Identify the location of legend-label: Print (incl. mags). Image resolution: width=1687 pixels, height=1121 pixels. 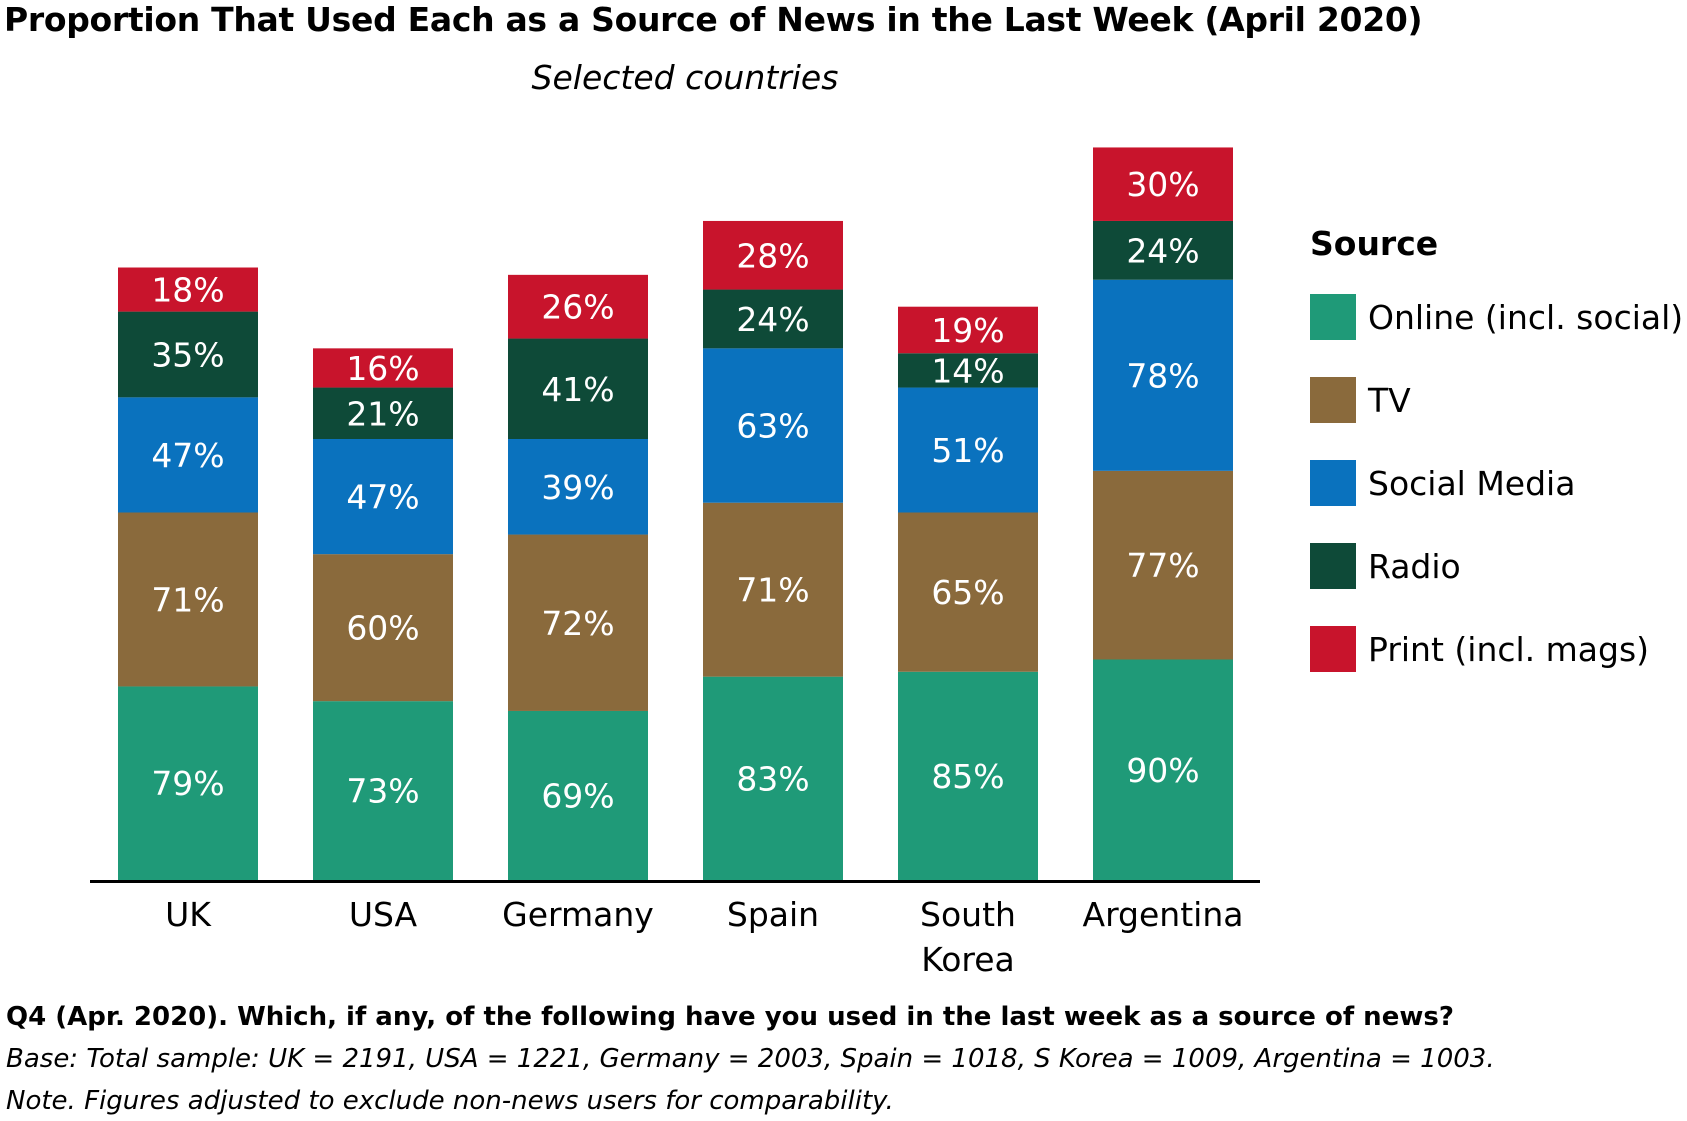
(1509, 649).